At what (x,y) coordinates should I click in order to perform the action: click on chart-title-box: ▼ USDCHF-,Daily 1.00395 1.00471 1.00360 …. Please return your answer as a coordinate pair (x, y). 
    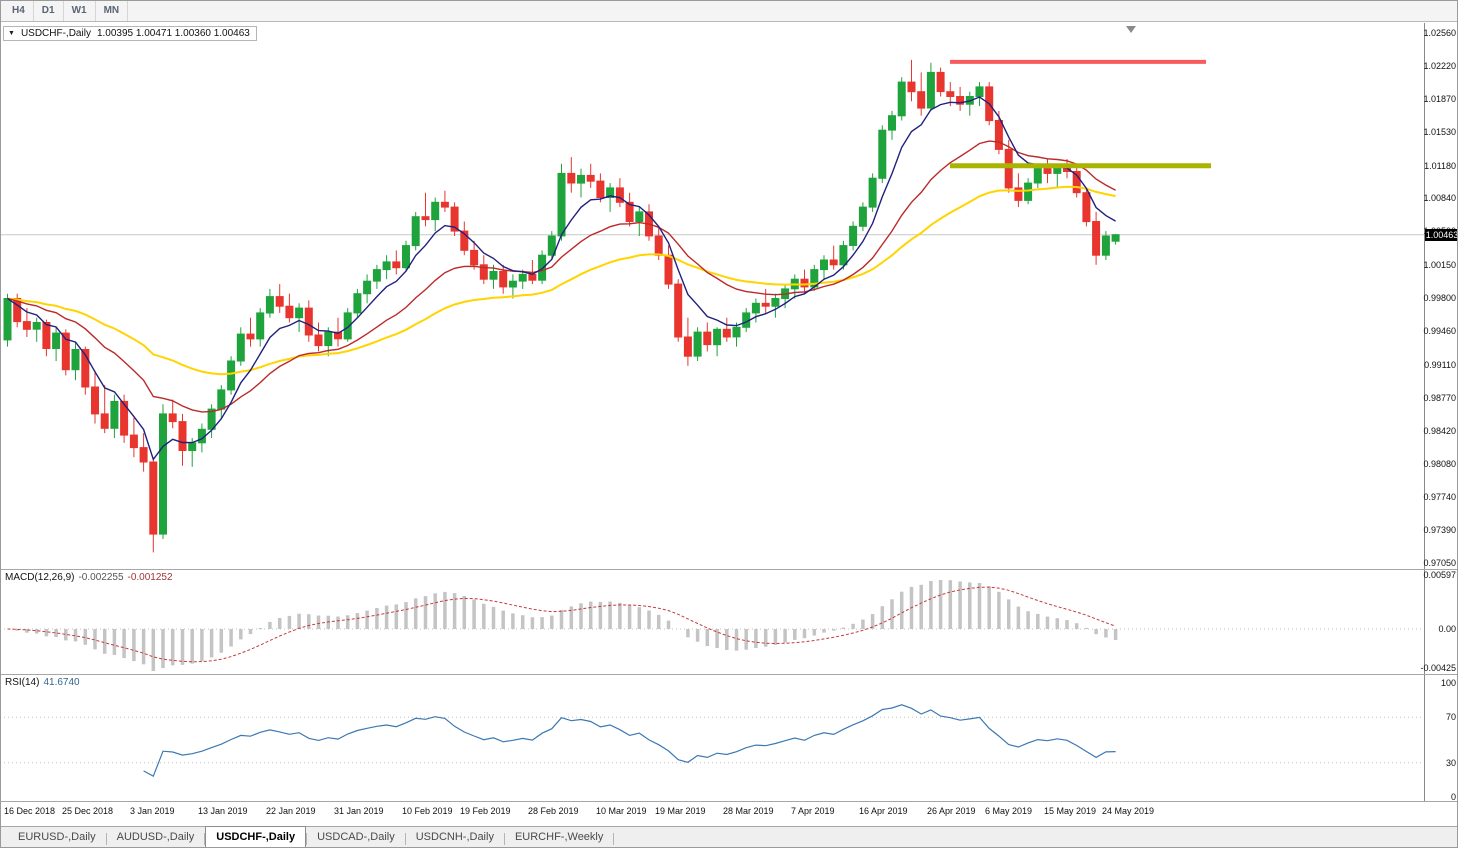
    Looking at the image, I should click on (130, 33).